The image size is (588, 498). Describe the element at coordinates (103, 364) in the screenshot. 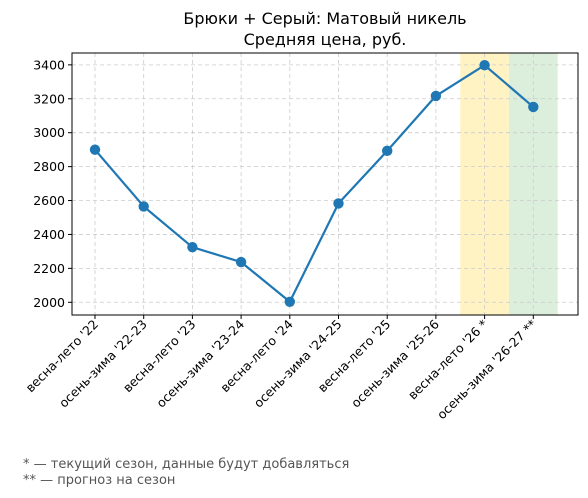

I see `x-tick-label: осень-зима '22-23` at that location.